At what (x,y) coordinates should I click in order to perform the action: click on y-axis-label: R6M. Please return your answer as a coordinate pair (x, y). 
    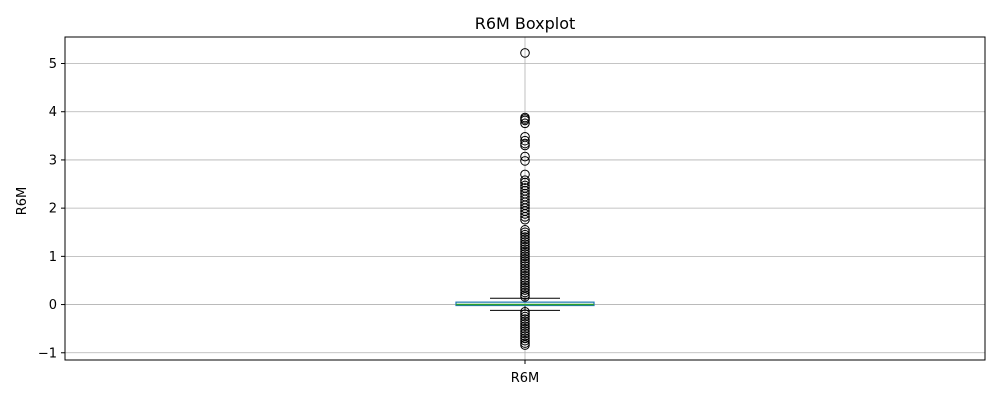
    Looking at the image, I should click on (22, 201).